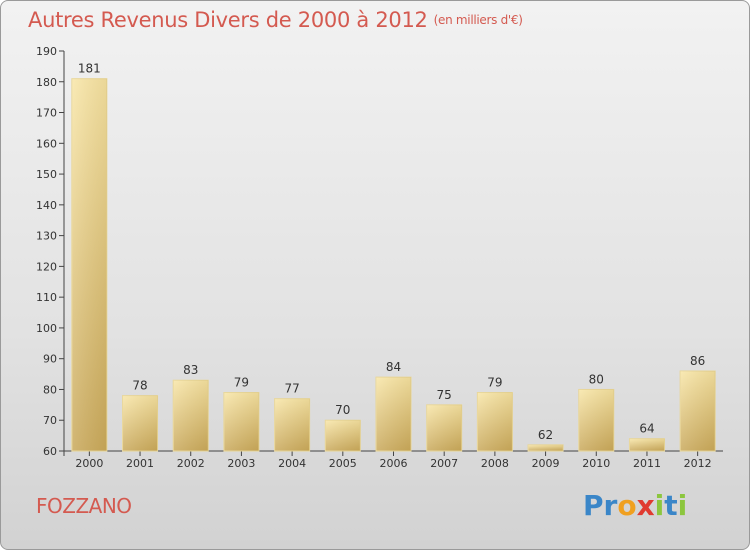 The width and height of the screenshot is (750, 550). Describe the element at coordinates (596, 379) in the screenshot. I see `bar-value-label: 80` at that location.